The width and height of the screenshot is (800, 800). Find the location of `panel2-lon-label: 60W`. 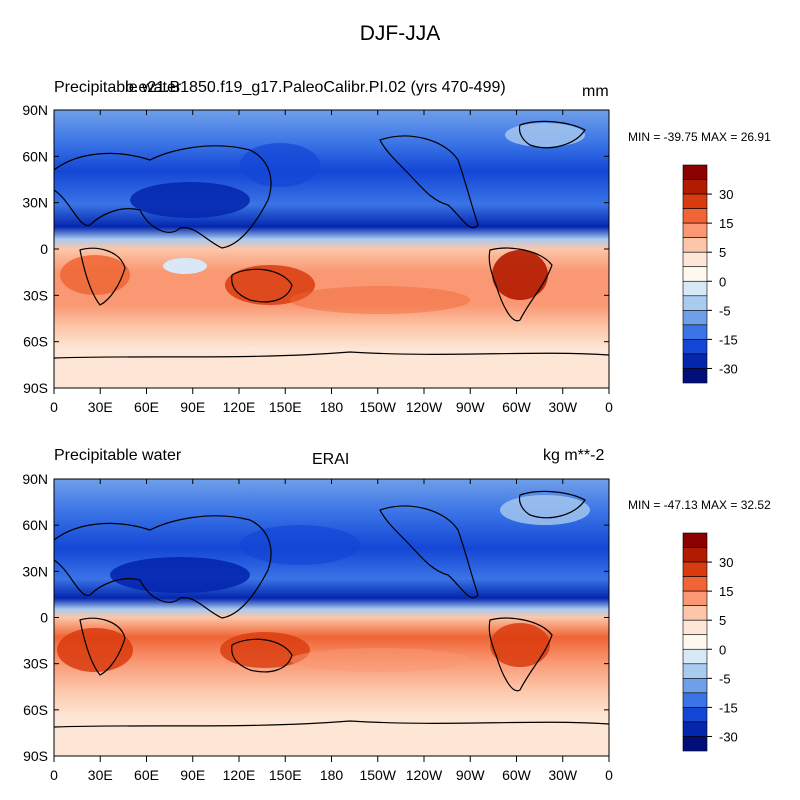

panel2-lon-label: 60W is located at coordinates (517, 775).